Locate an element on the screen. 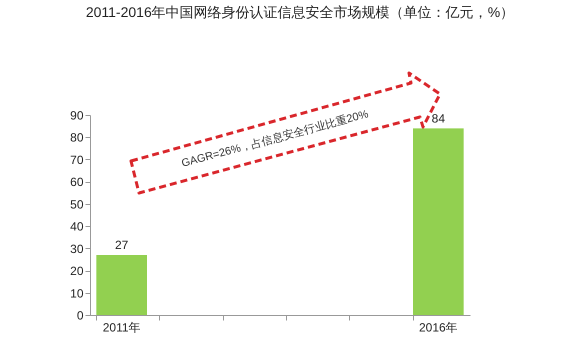 This screenshot has width=587, height=363. y-tick-label: 50 is located at coordinates (77, 204).